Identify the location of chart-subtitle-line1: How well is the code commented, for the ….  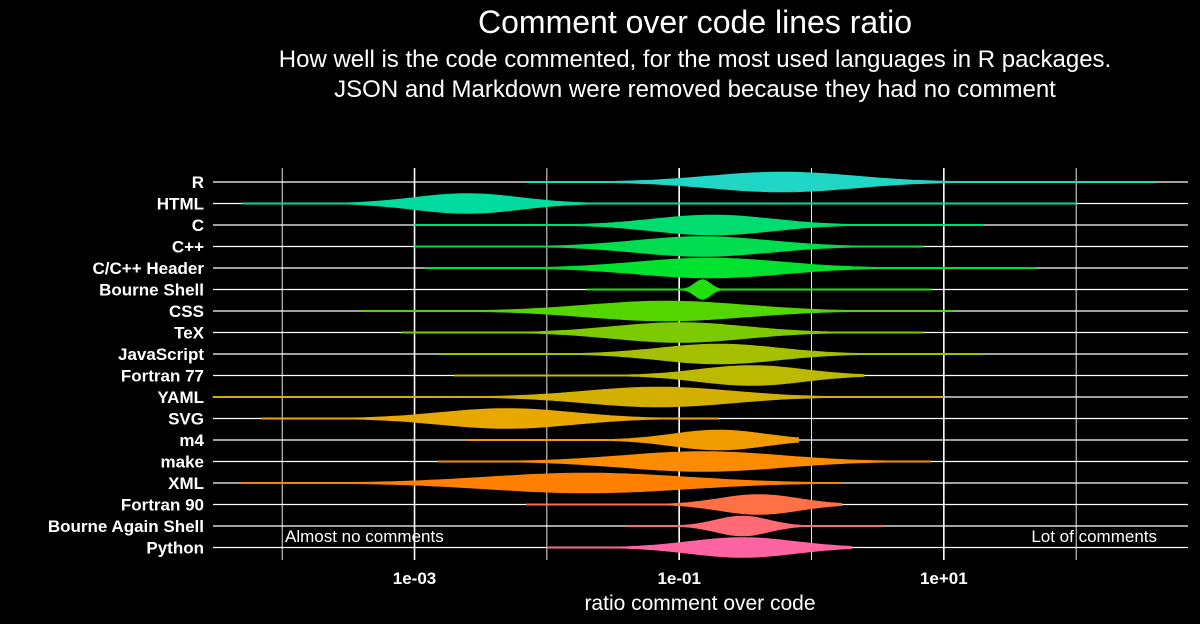
(695, 59).